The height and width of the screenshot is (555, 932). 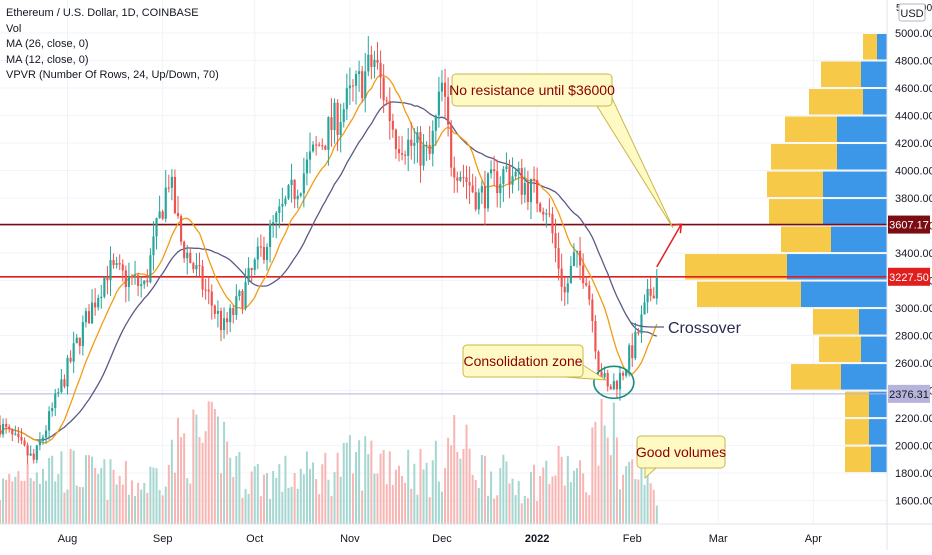 What do you see at coordinates (913, 474) in the screenshot?
I see `y-tick-label: 1800.00` at bounding box center [913, 474].